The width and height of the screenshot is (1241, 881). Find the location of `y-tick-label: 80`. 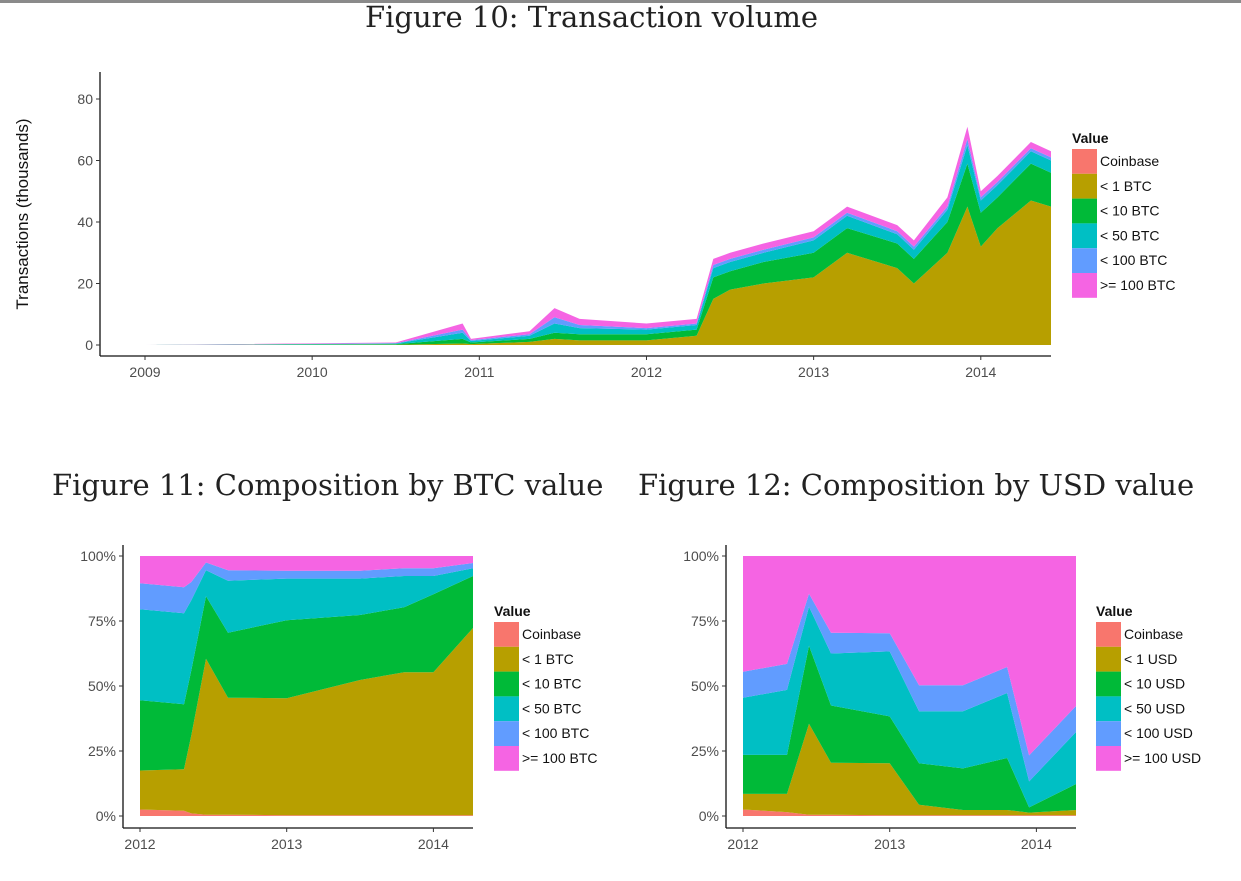

y-tick-label: 80 is located at coordinates (85, 99).